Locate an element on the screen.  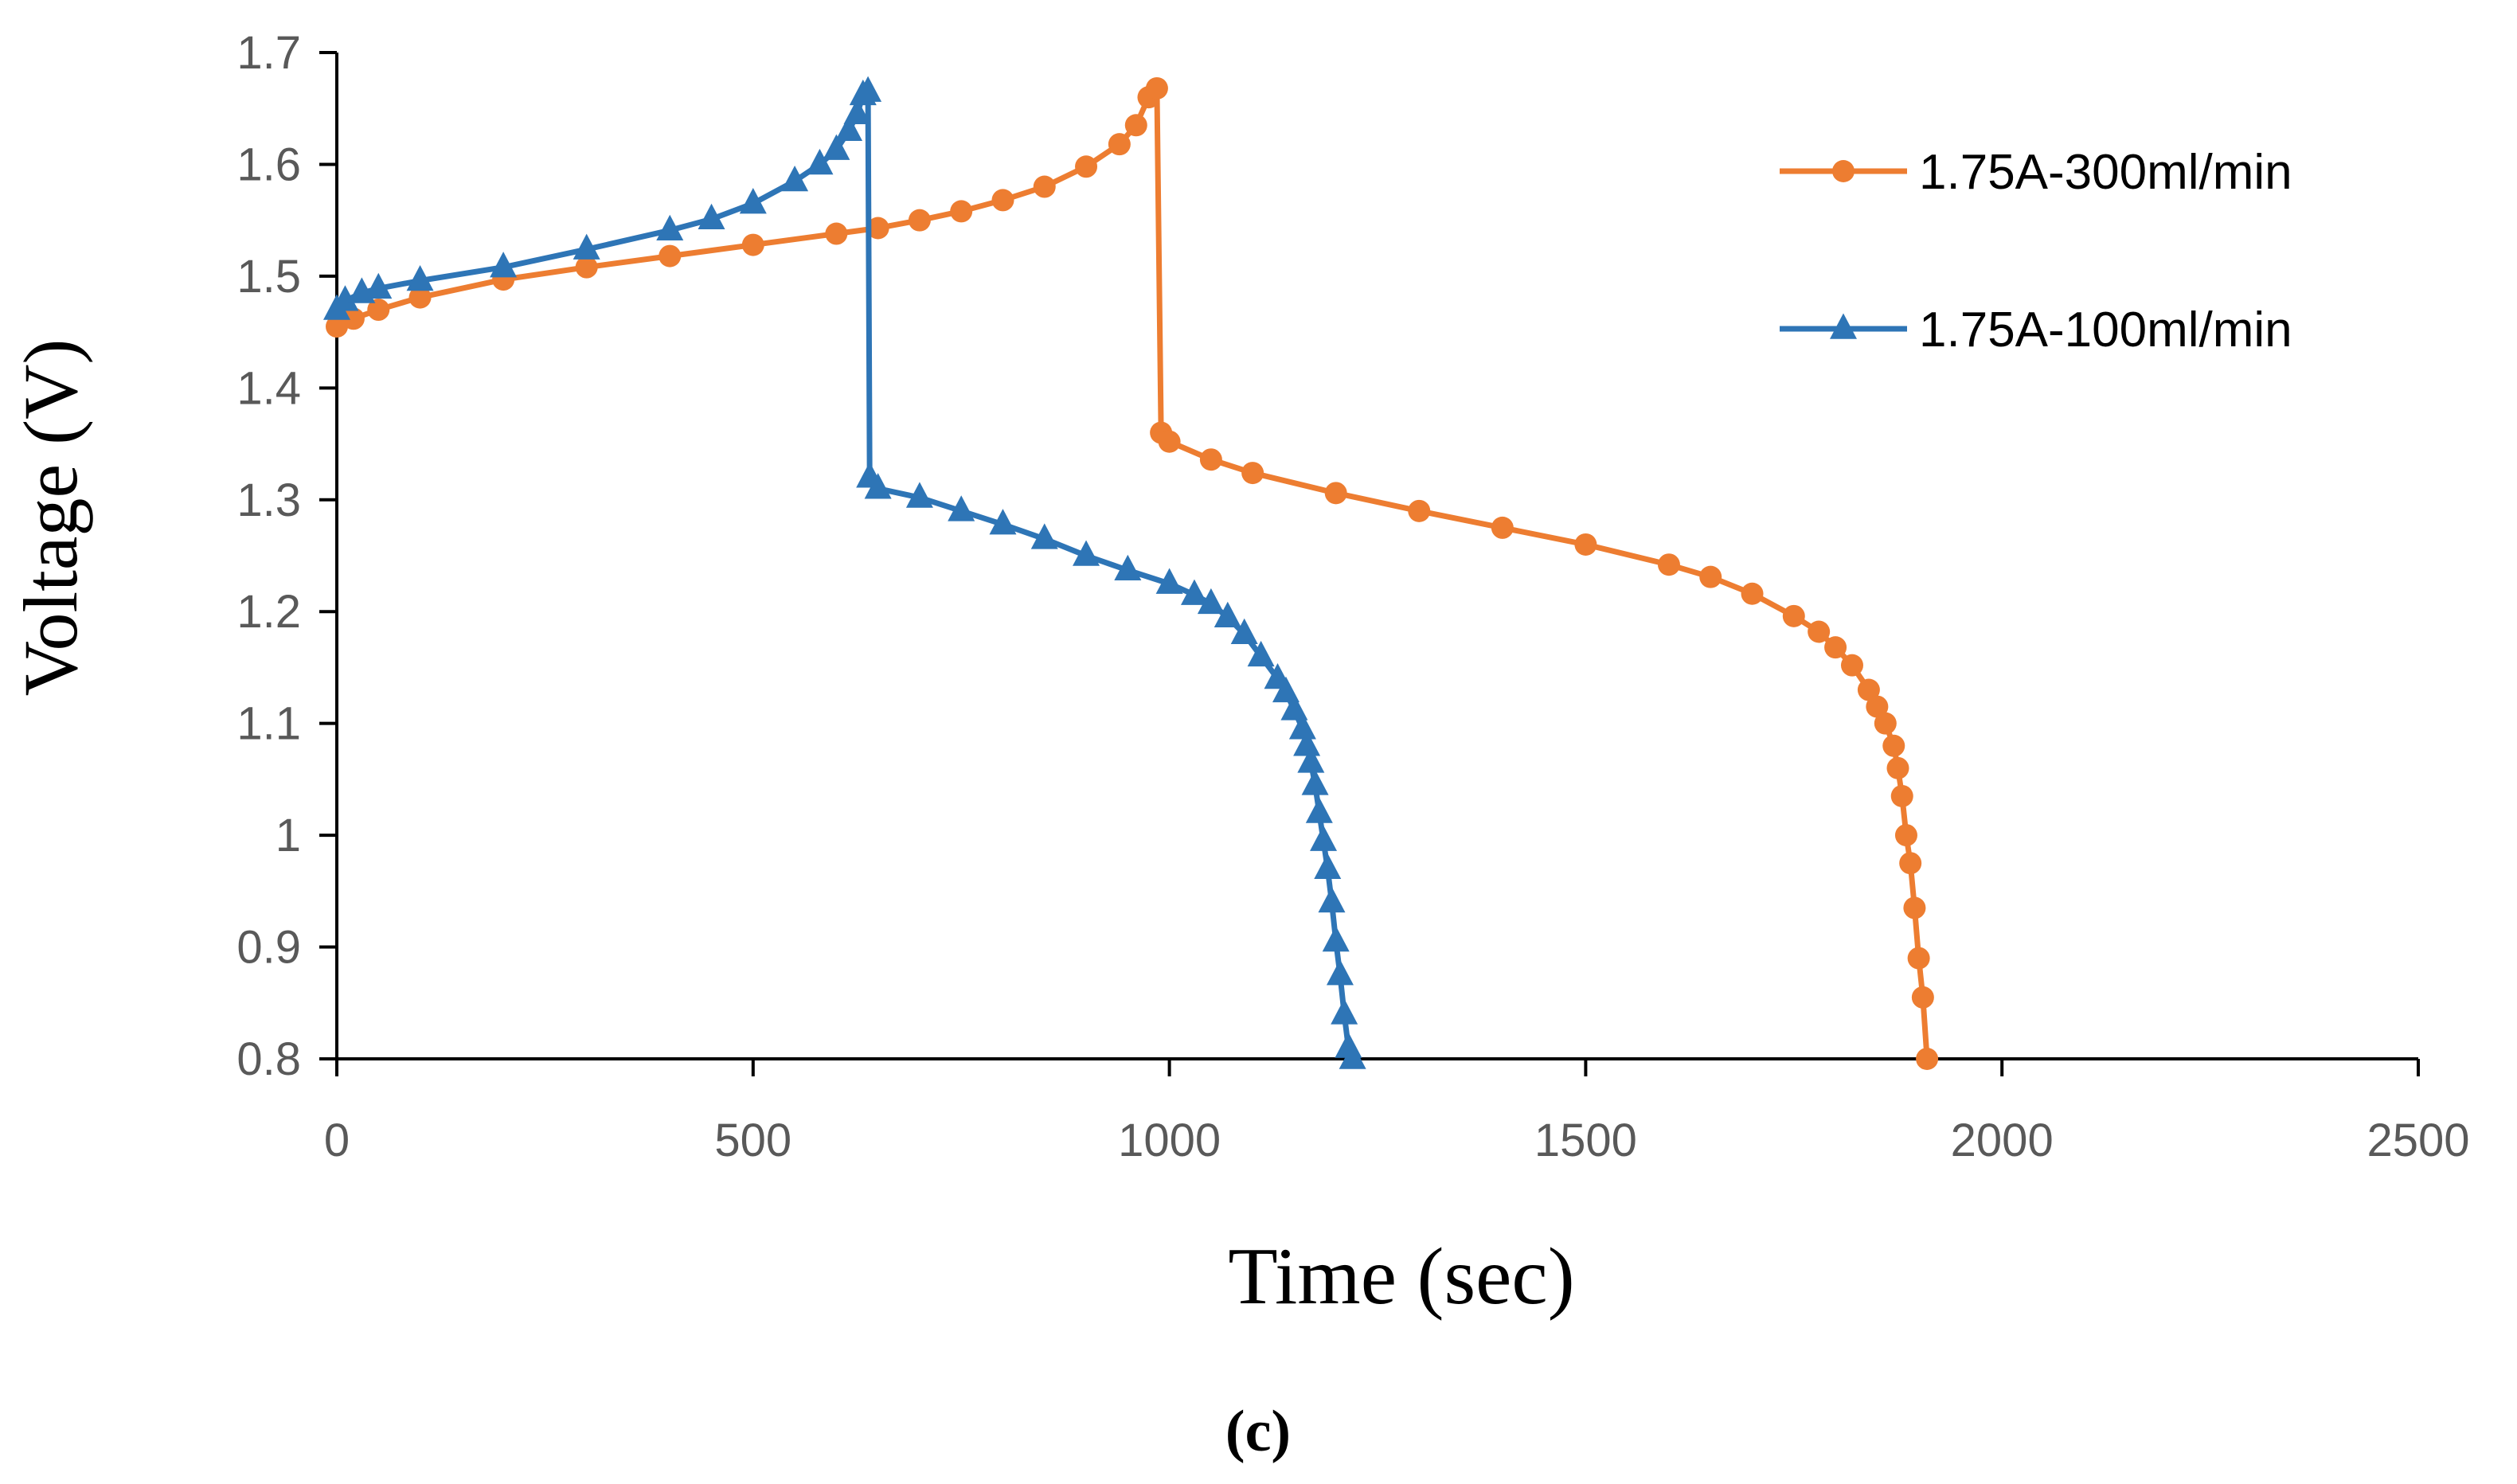
y-tick-label: 1.6 is located at coordinates (269, 164).